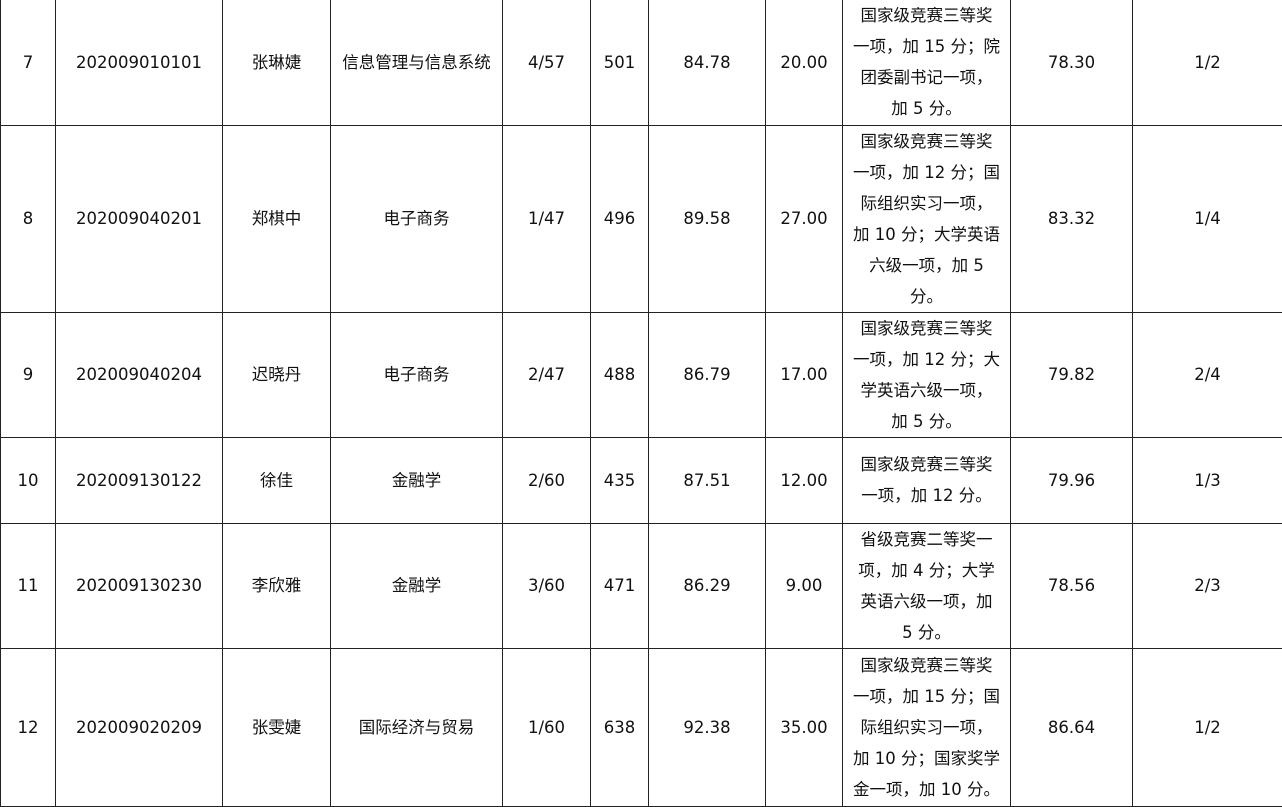  What do you see at coordinates (1072, 374) in the screenshot?
I see `total-score-cell: 79.82` at bounding box center [1072, 374].